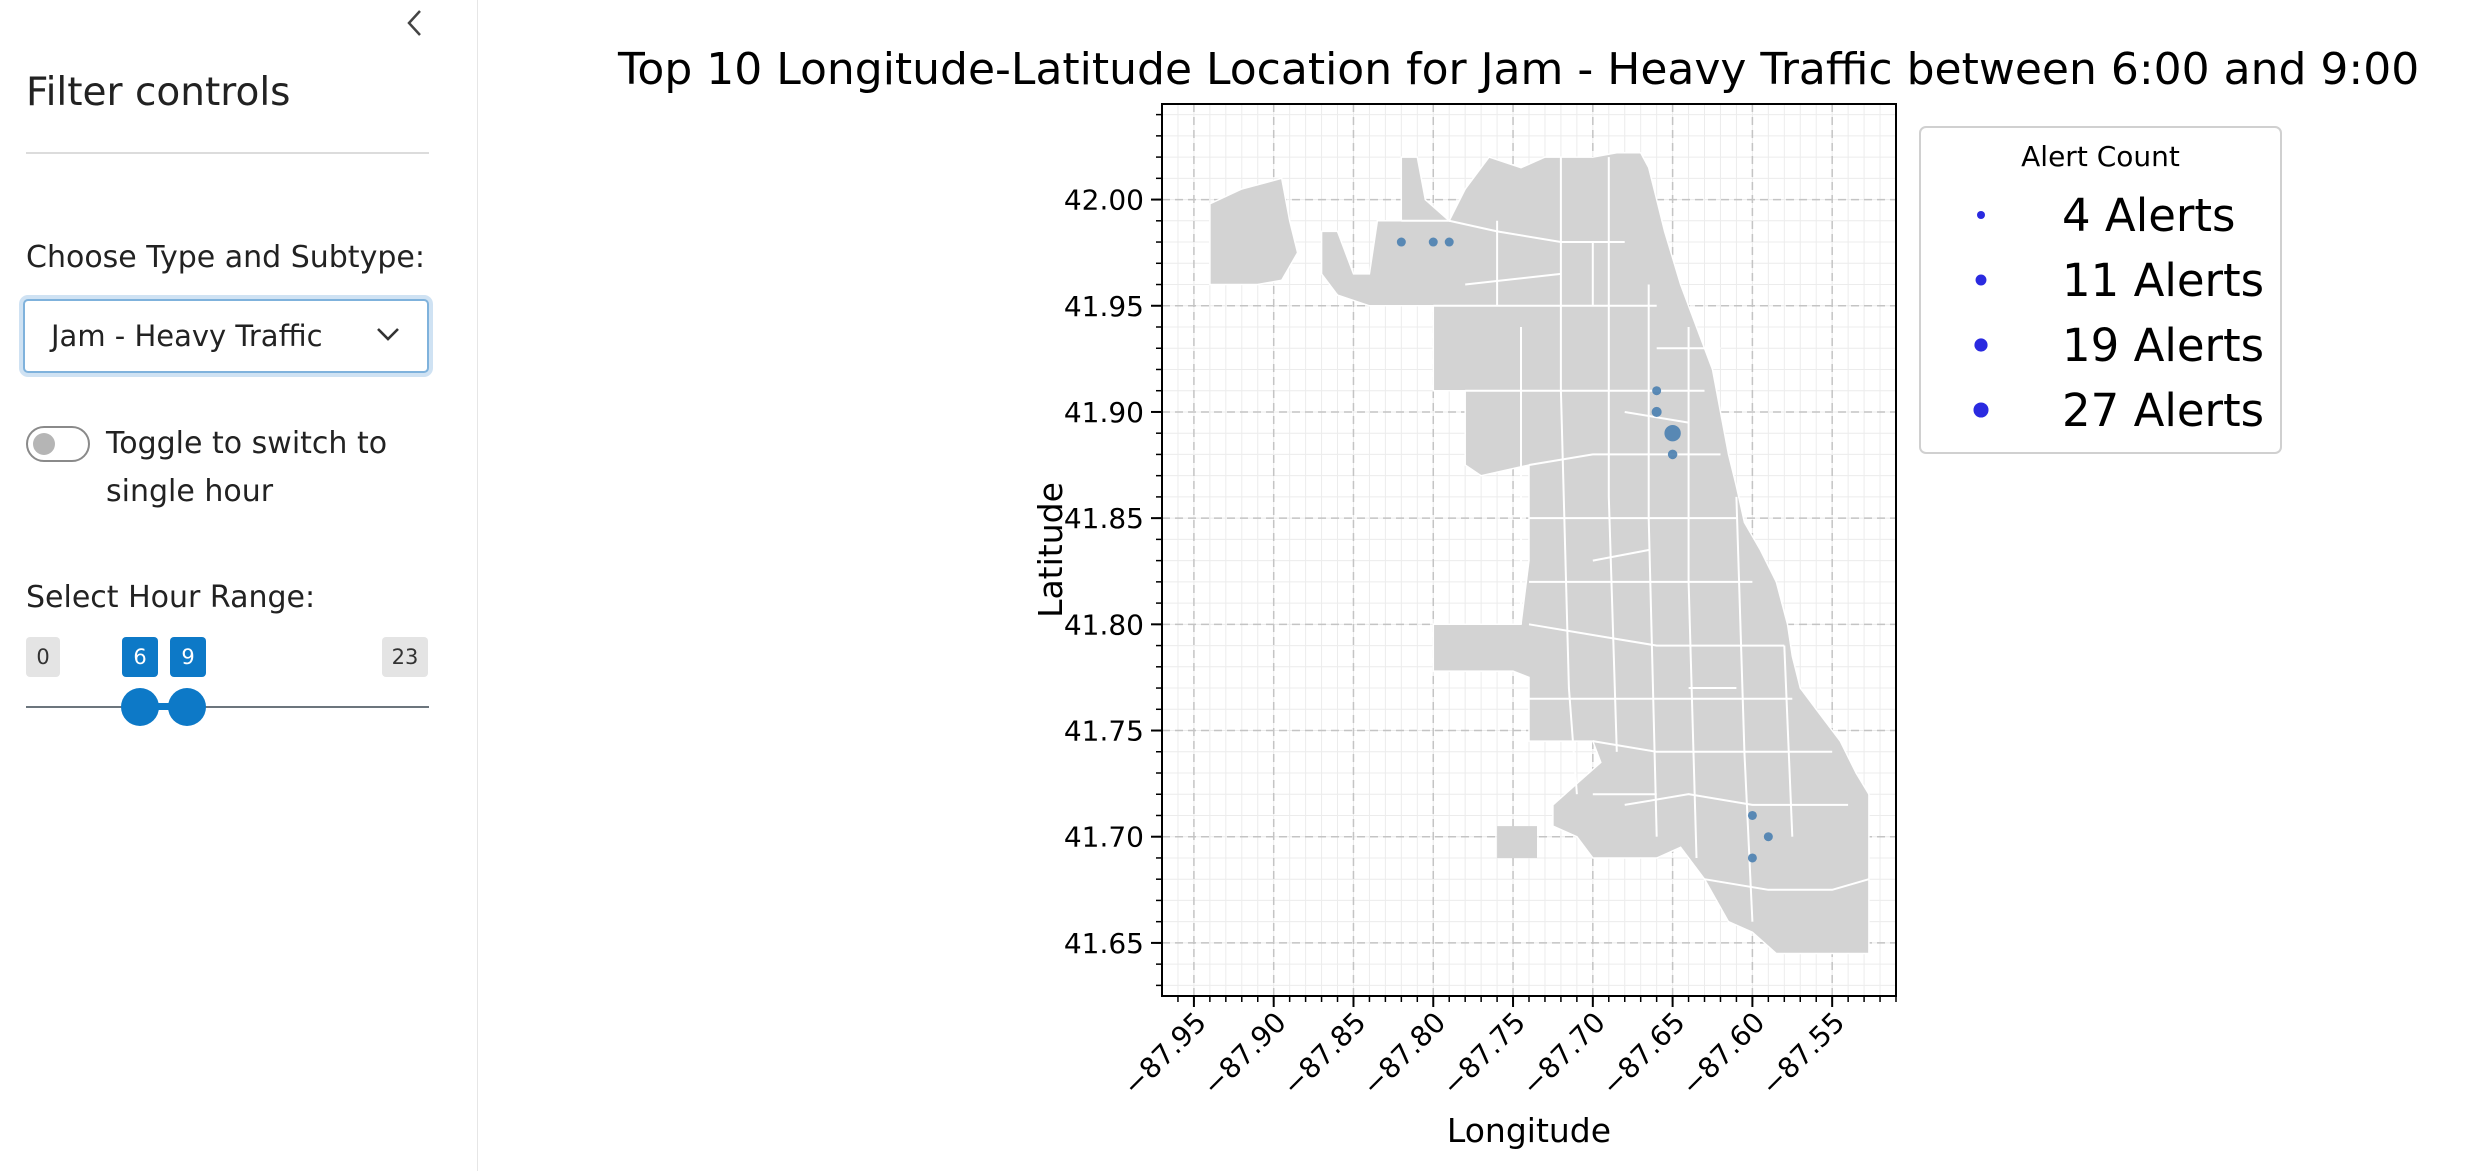  What do you see at coordinates (158, 92) in the screenshot?
I see `sidebar-title: Filter controls` at bounding box center [158, 92].